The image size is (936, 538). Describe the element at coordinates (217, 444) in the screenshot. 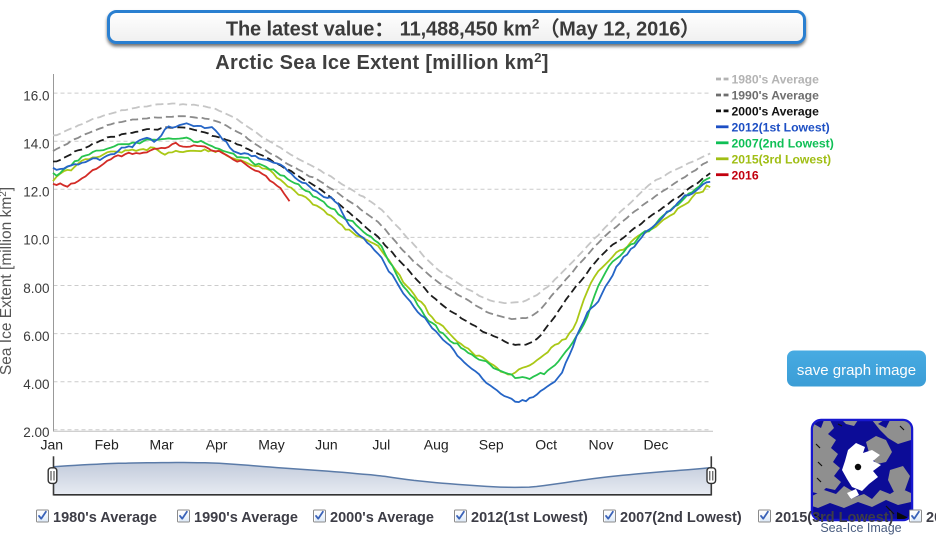

I see `svg-text: Apr` at that location.